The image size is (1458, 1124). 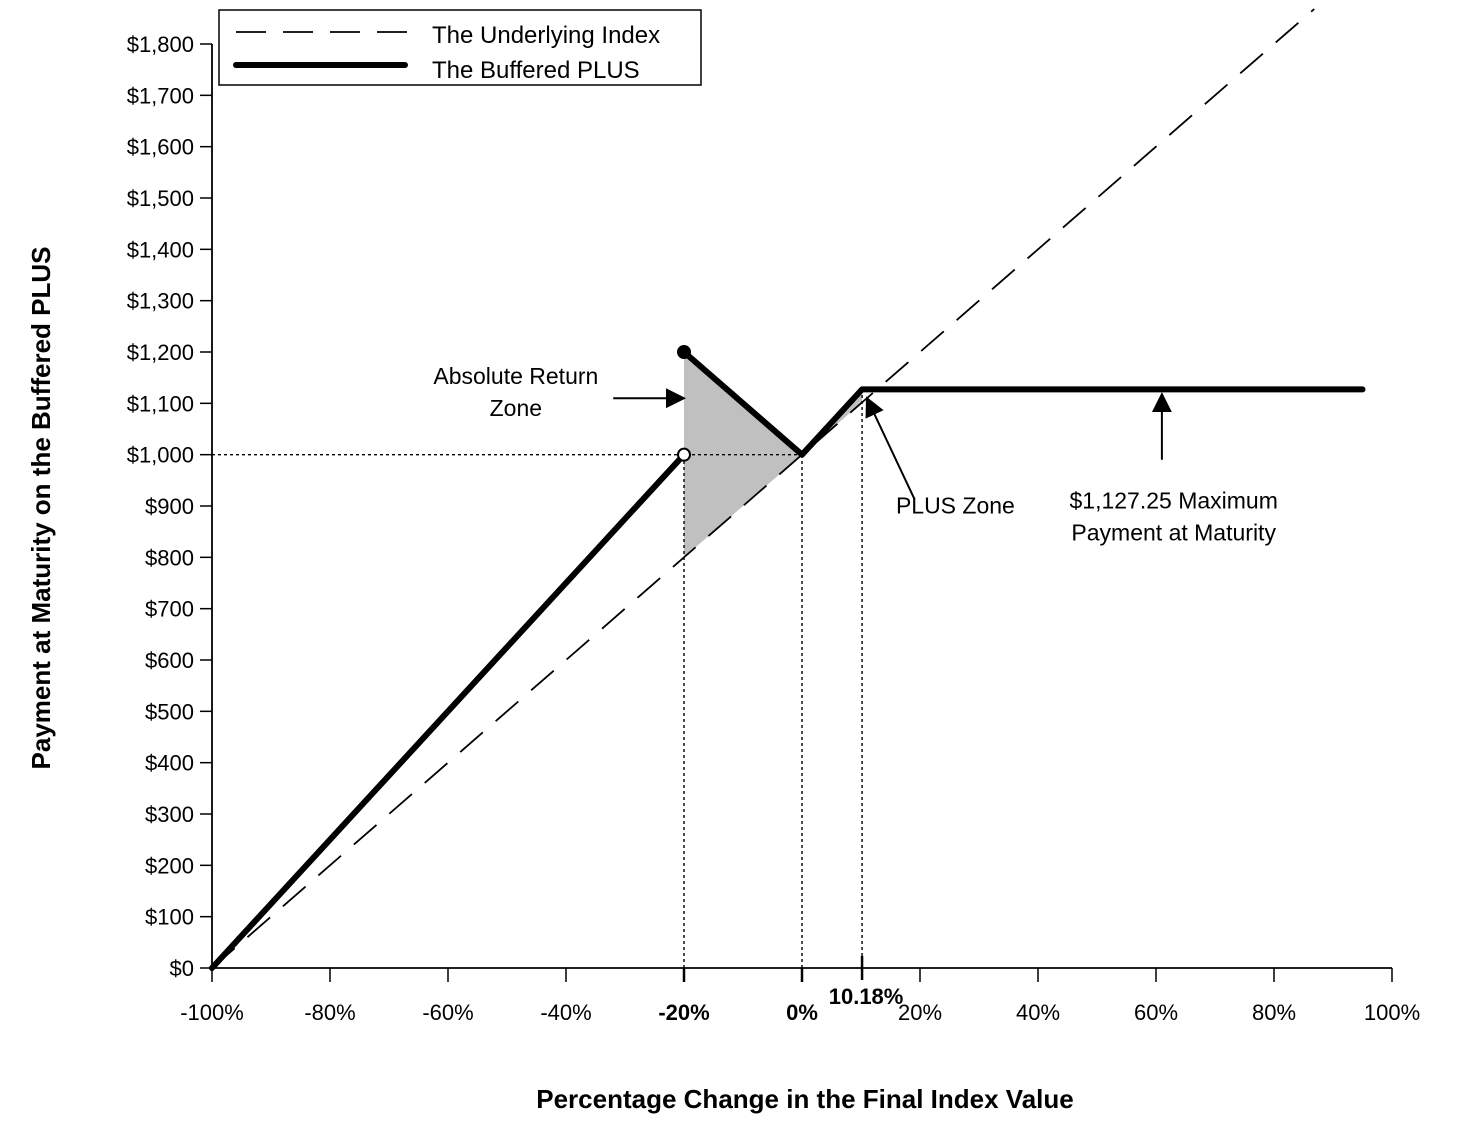 I want to click on x-tick-label: 40%, so click(x=1038, y=1012).